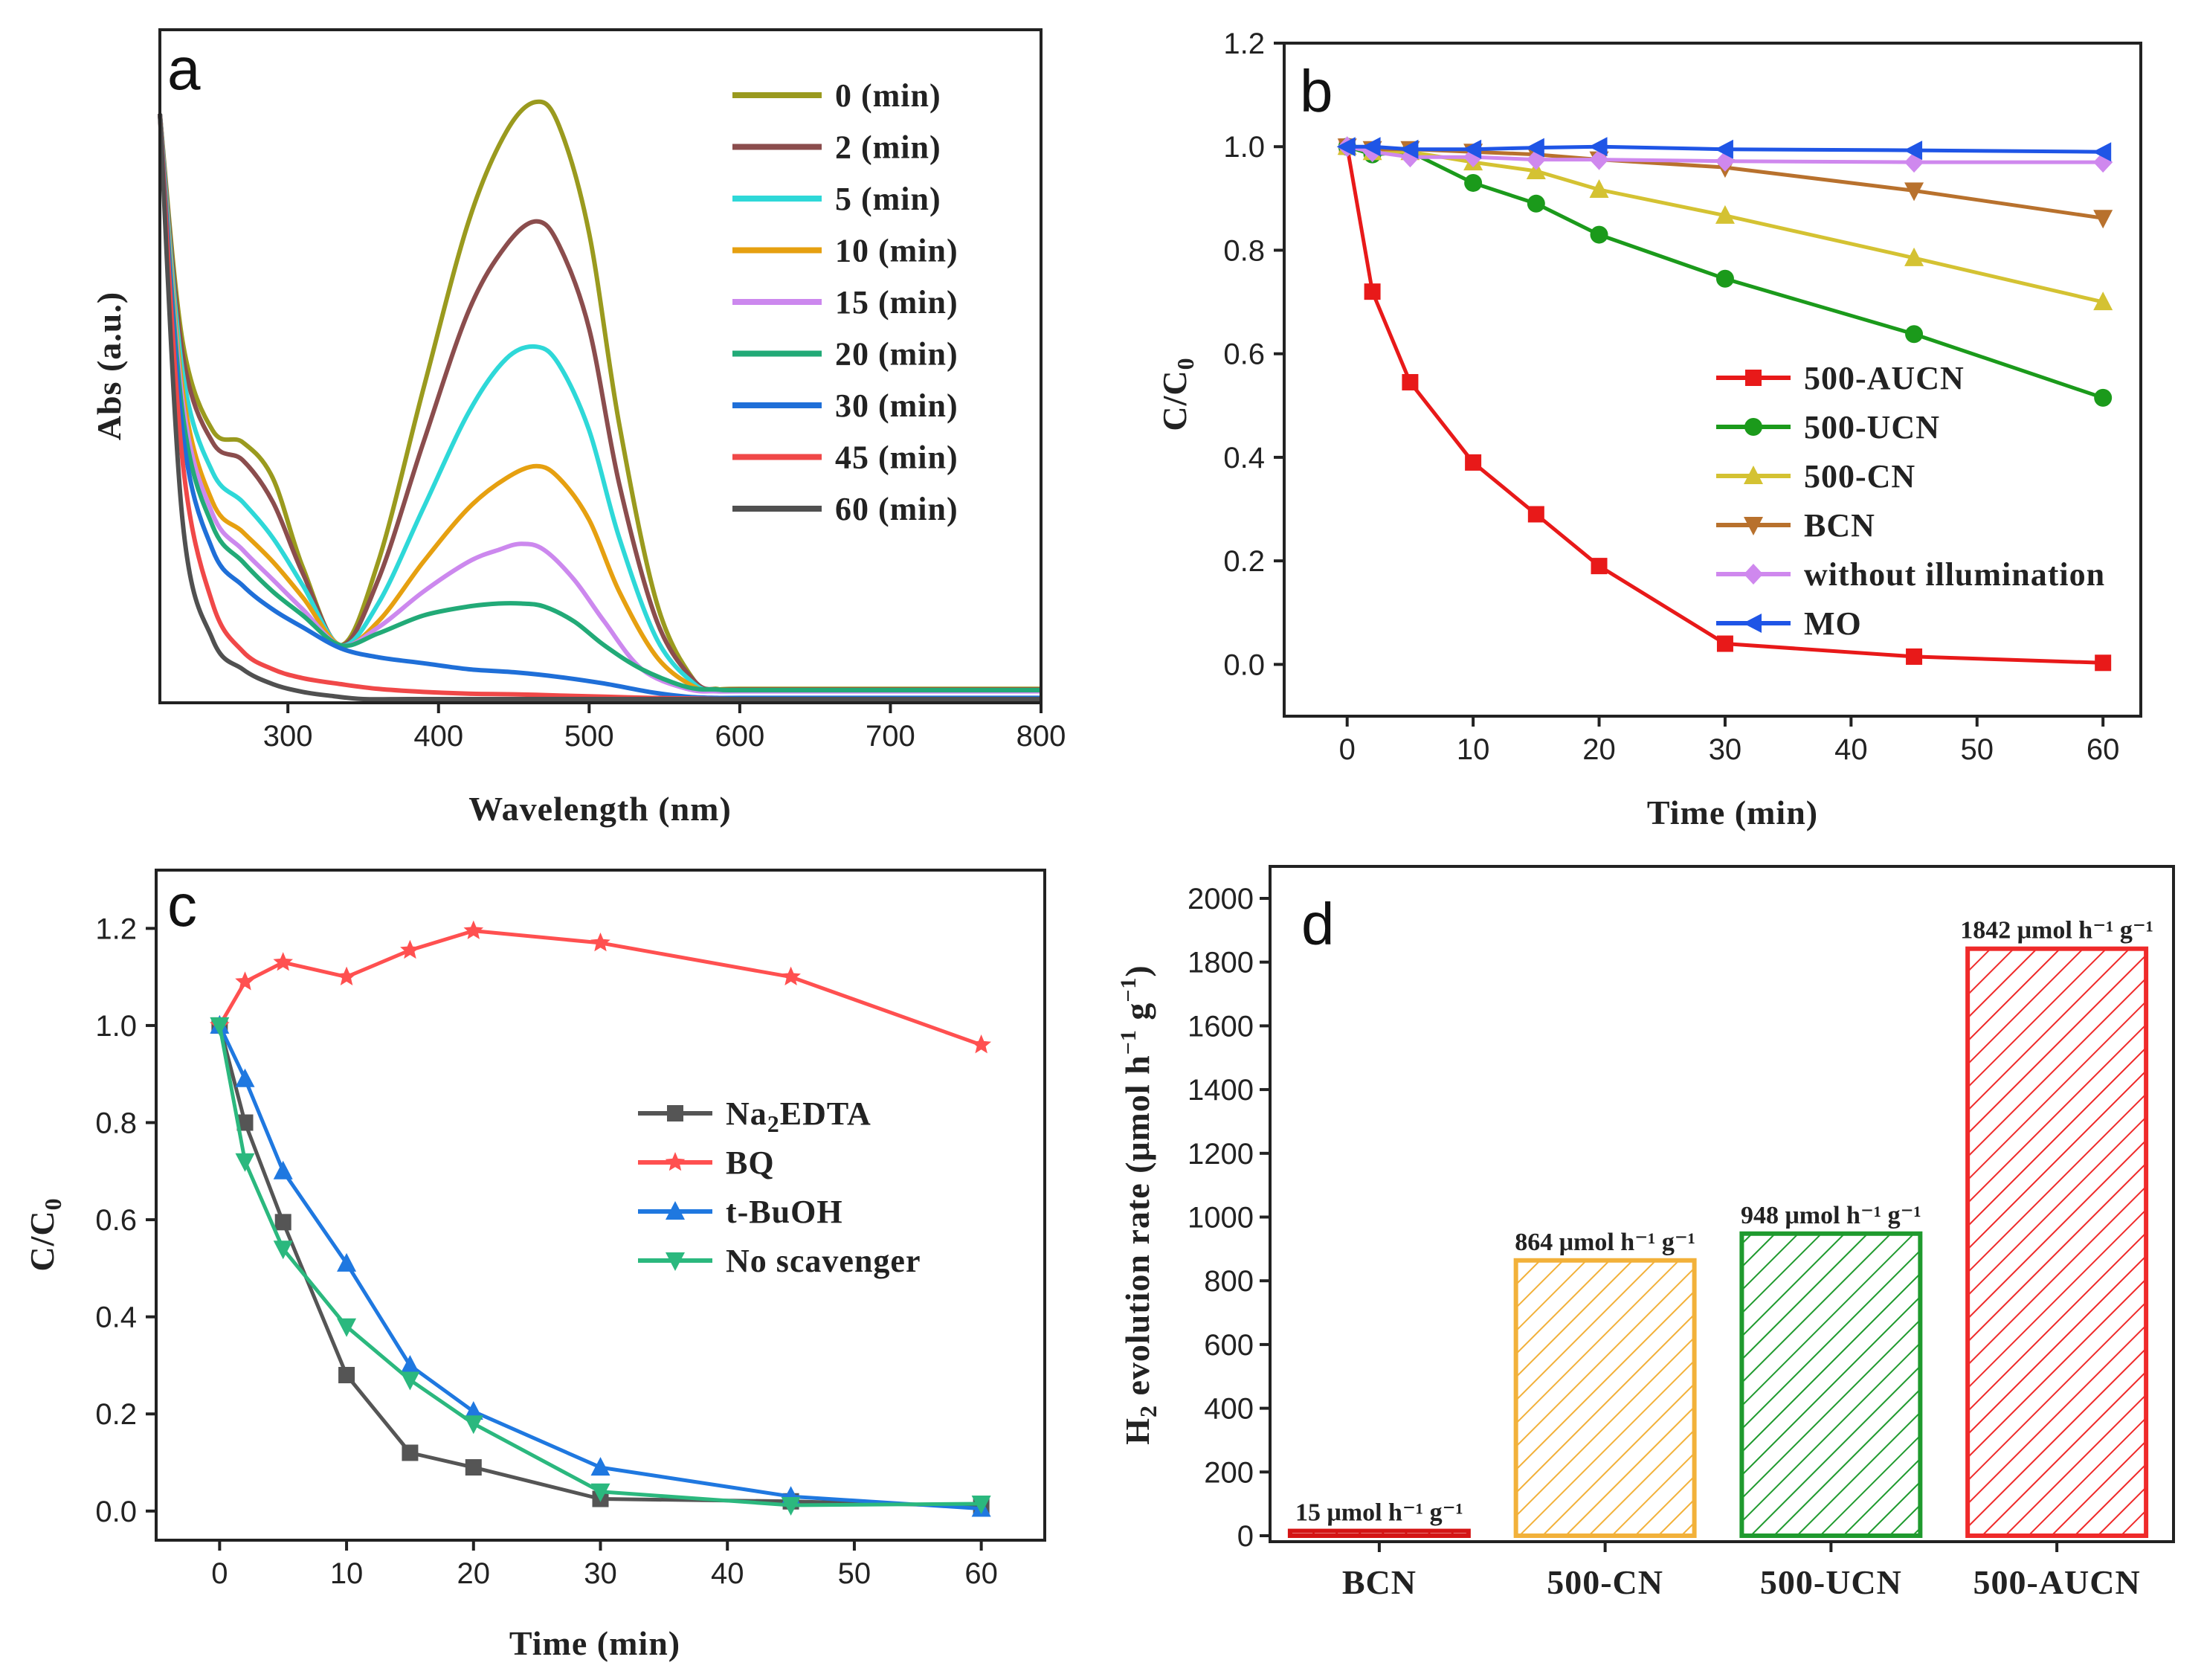  I want to click on panel-b-legend-label-1: 500-UCN, so click(1872, 427).